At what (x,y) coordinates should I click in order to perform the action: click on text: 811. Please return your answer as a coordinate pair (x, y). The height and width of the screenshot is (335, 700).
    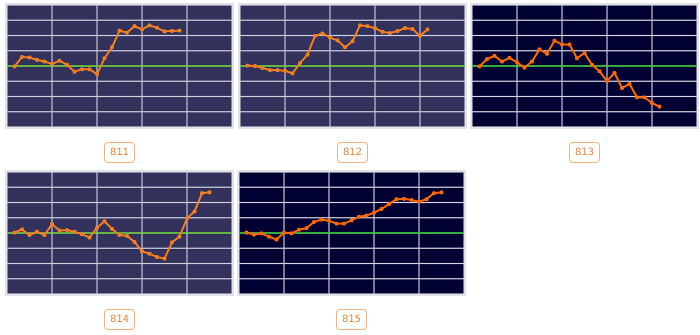
    Looking at the image, I should click on (120, 152).